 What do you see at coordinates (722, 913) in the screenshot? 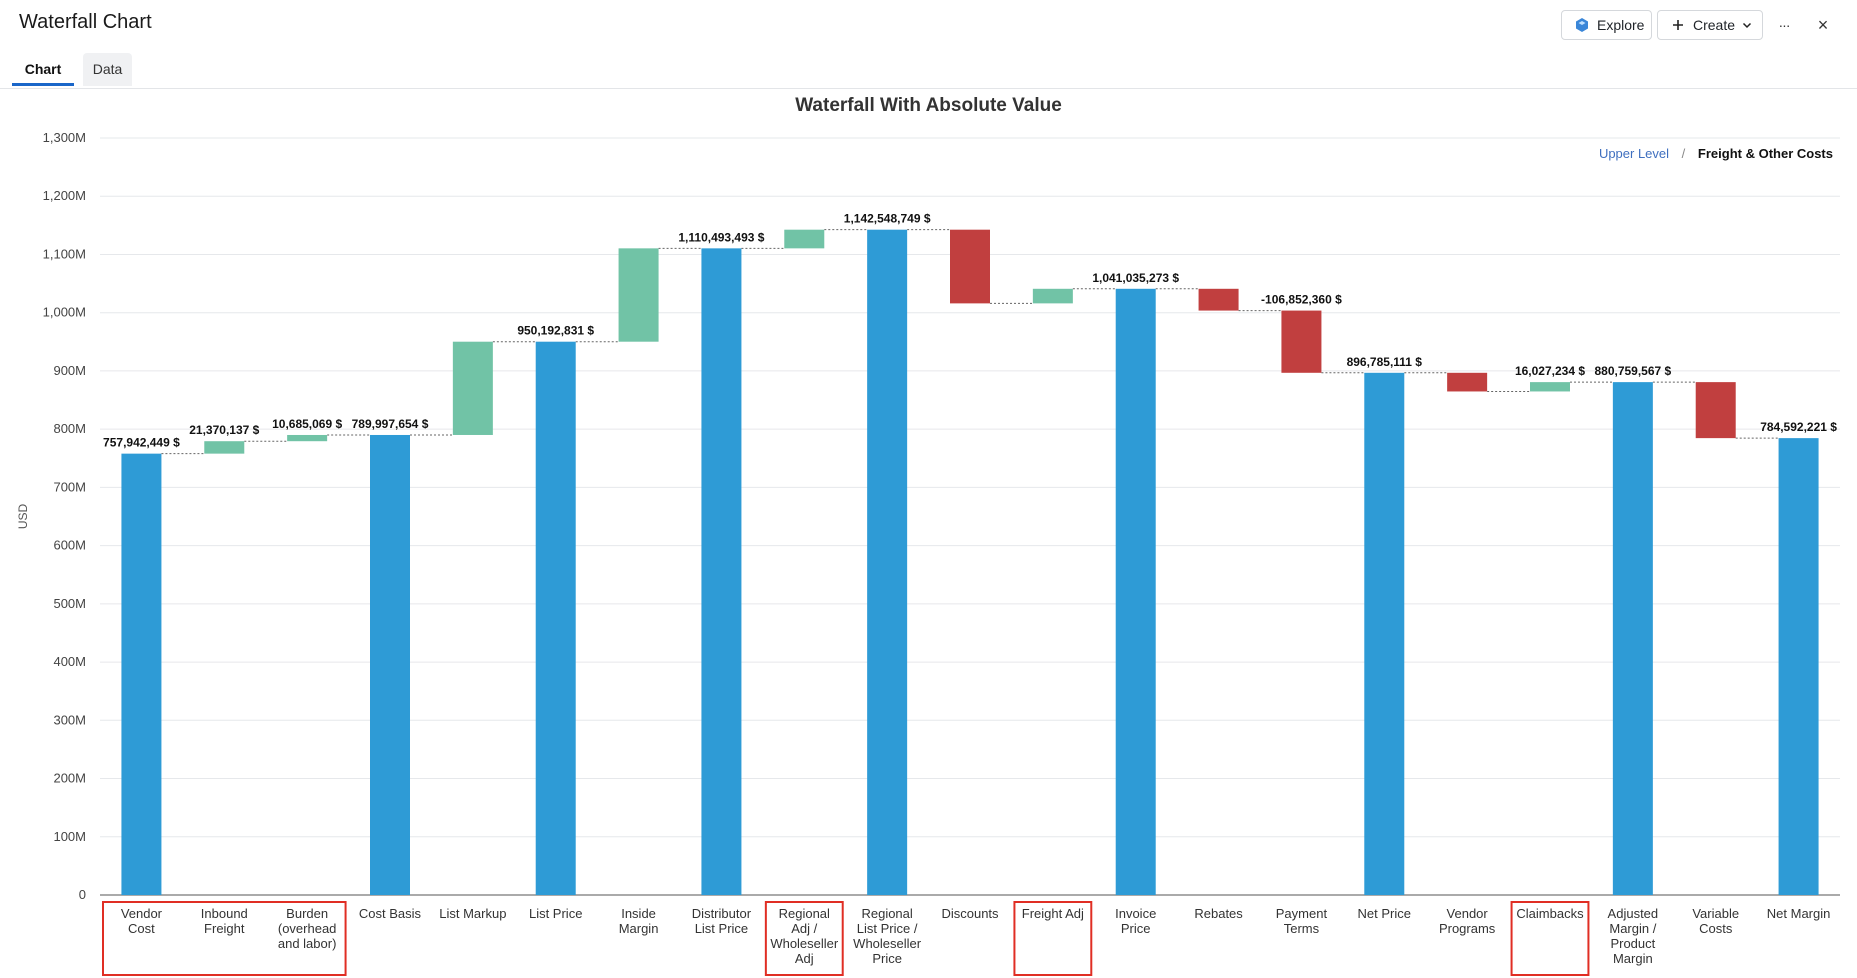
I see `x-category-label: Distributor` at bounding box center [722, 913].